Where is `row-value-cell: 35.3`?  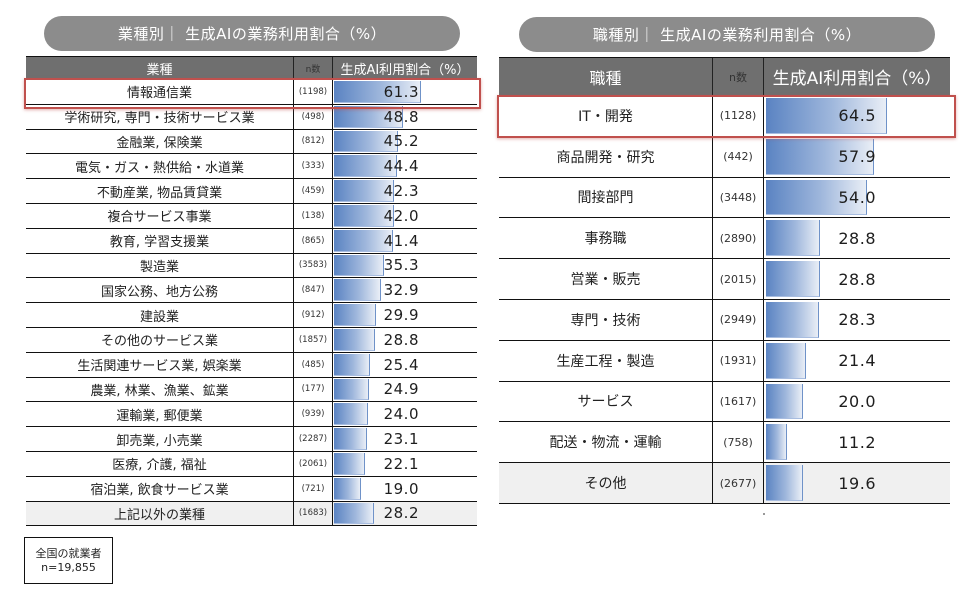 row-value-cell: 35.3 is located at coordinates (404, 265).